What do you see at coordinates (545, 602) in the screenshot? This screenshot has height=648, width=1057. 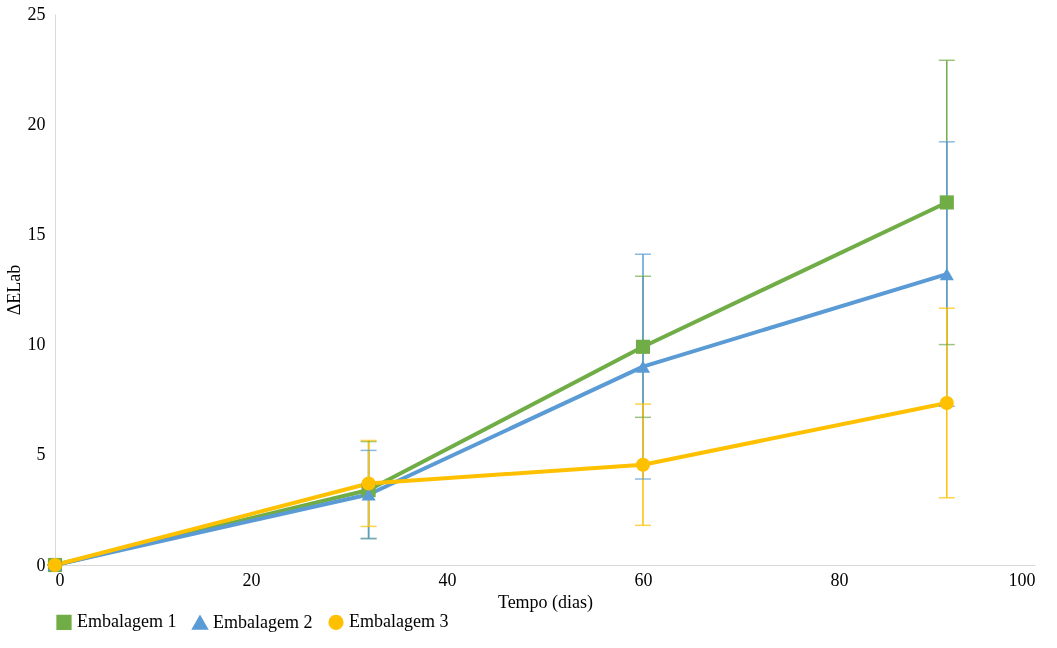 I see `x-axis-title: Tempo (dias)` at bounding box center [545, 602].